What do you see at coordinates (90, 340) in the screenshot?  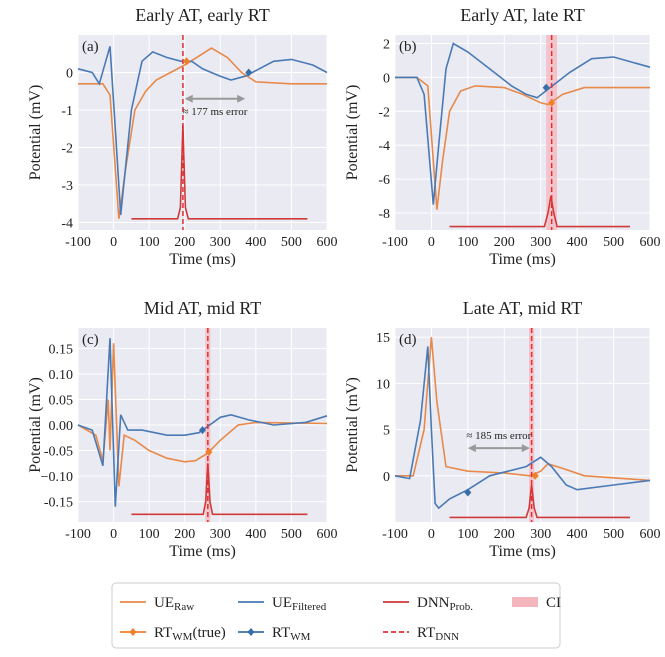 I see `panel-label: (c)` at bounding box center [90, 340].